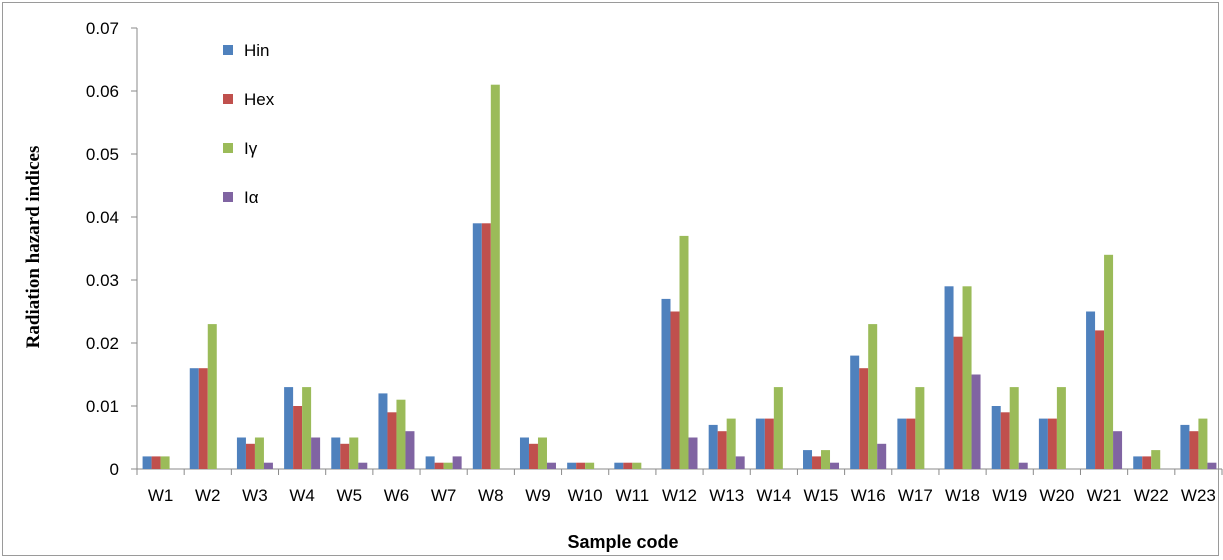 The height and width of the screenshot is (560, 1223). What do you see at coordinates (1056, 495) in the screenshot?
I see `x-tick-label: W20` at bounding box center [1056, 495].